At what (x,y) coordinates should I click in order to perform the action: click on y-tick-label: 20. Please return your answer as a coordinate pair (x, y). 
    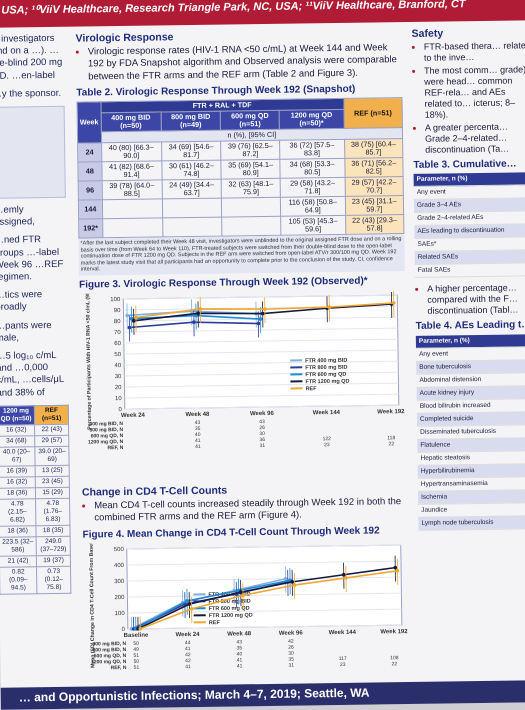
    Looking at the image, I should click on (118, 388).